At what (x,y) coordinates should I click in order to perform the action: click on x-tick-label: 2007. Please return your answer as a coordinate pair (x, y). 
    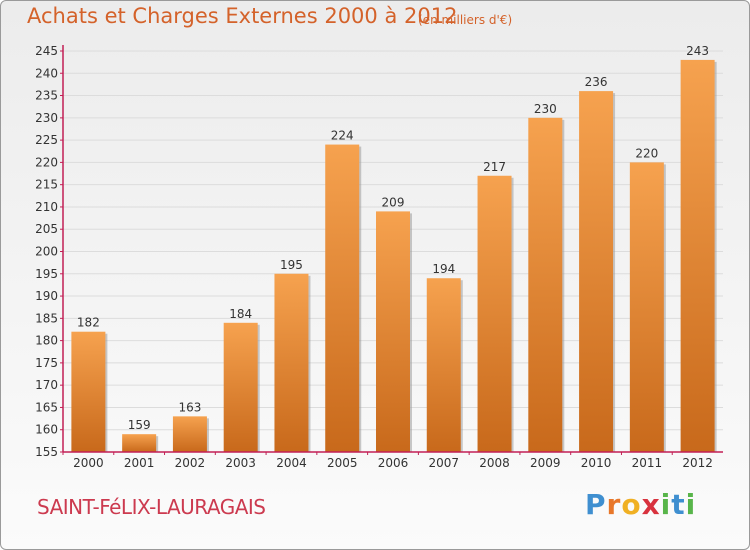
    Looking at the image, I should click on (443, 463).